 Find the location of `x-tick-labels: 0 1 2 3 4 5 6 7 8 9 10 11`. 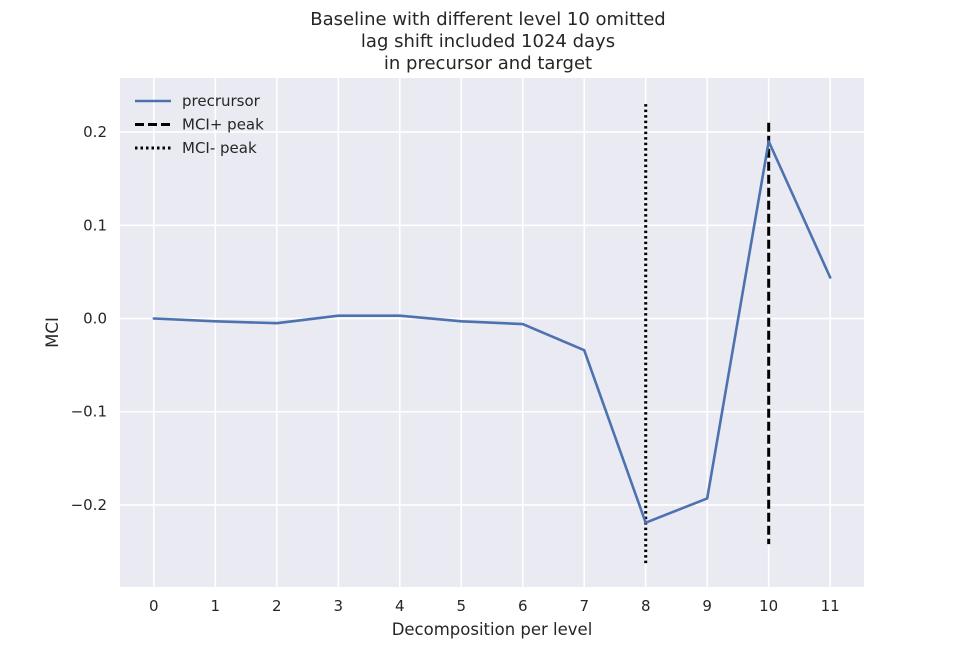

x-tick-labels: 0 1 2 3 4 5 6 7 8 9 10 11 is located at coordinates (494, 606).